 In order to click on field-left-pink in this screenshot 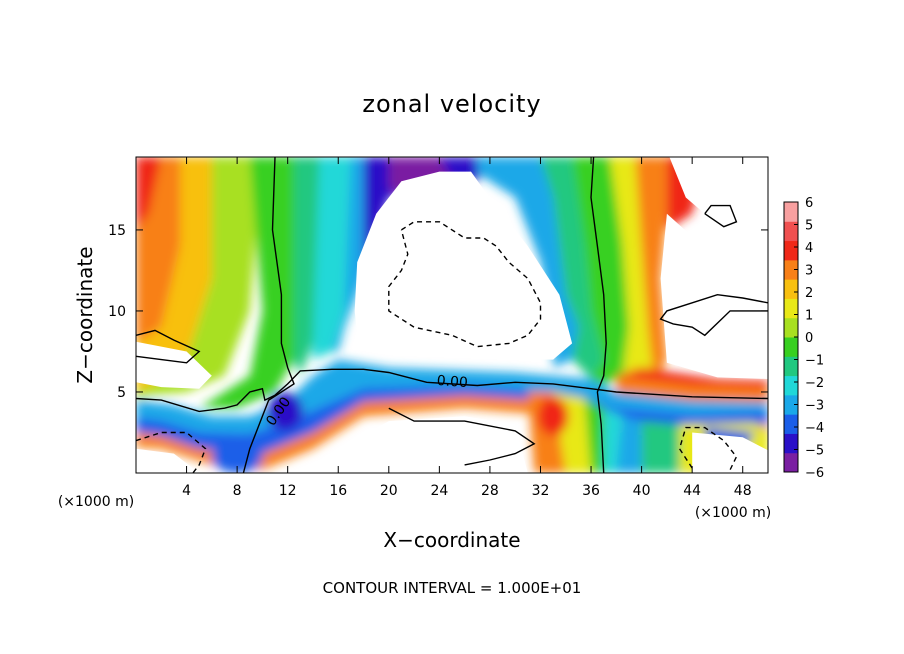, I will do `click(149, 193)`.